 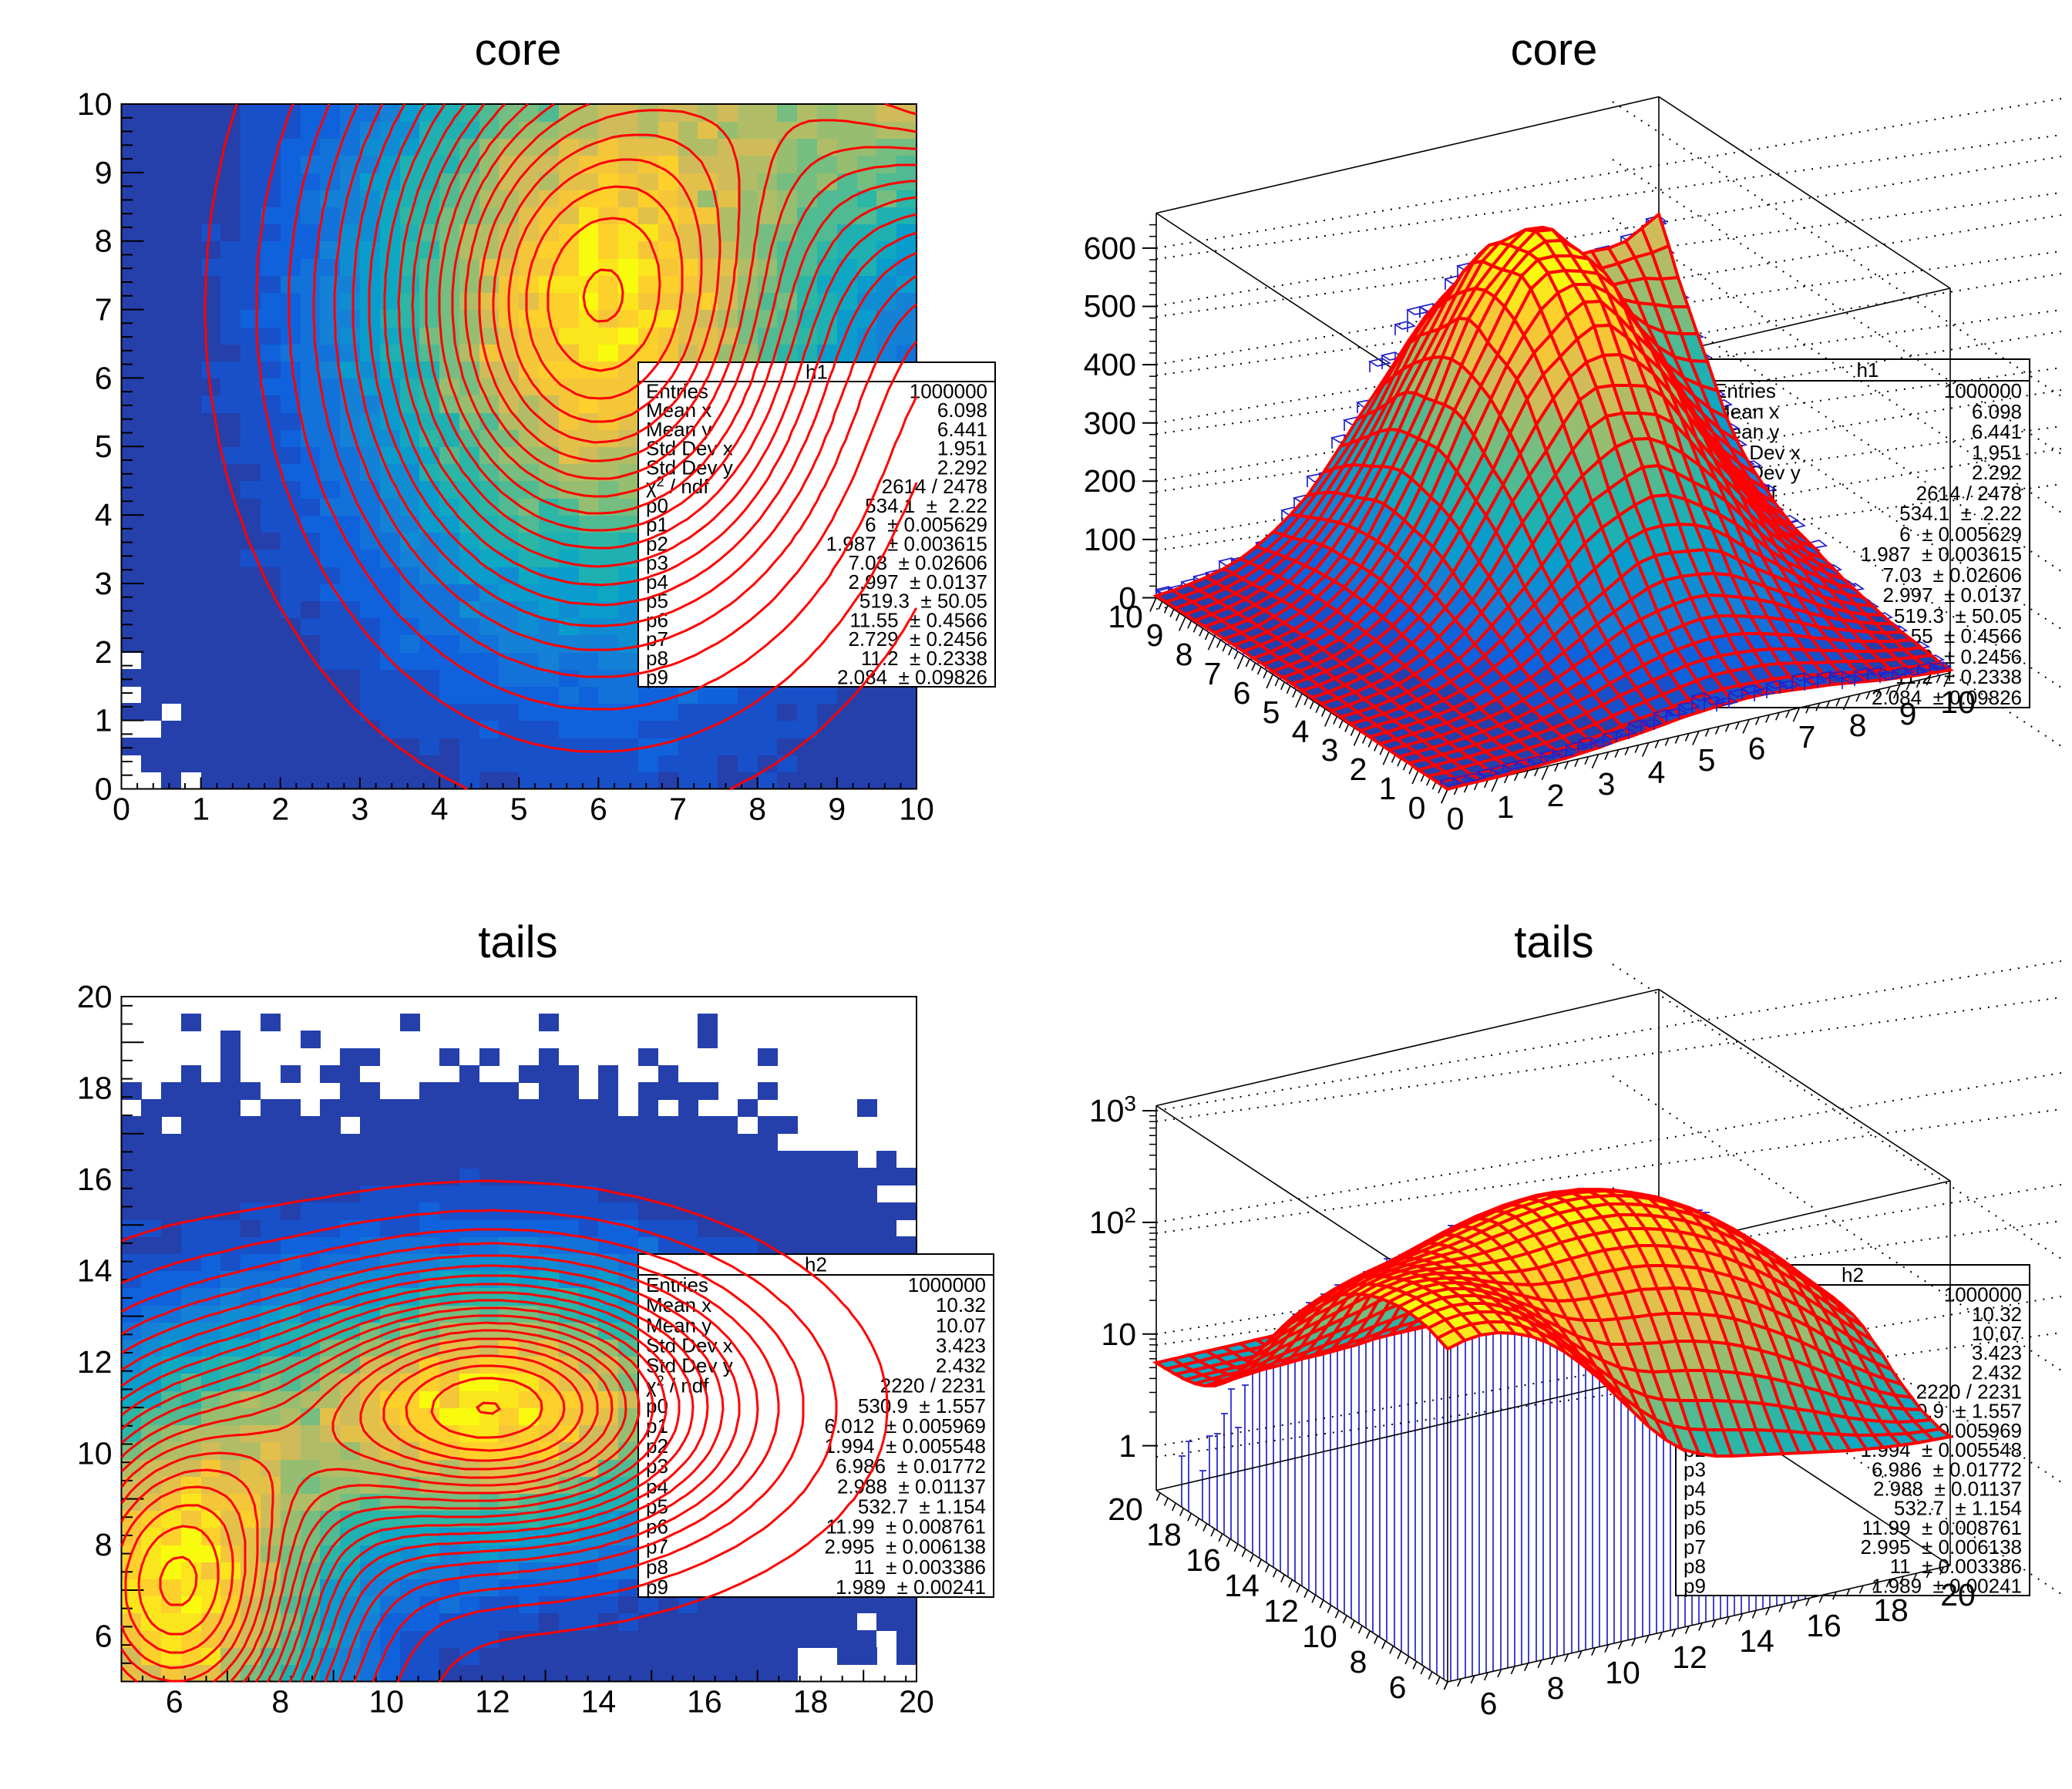 I want to click on svg-text: 10², so click(x=1113, y=1221).